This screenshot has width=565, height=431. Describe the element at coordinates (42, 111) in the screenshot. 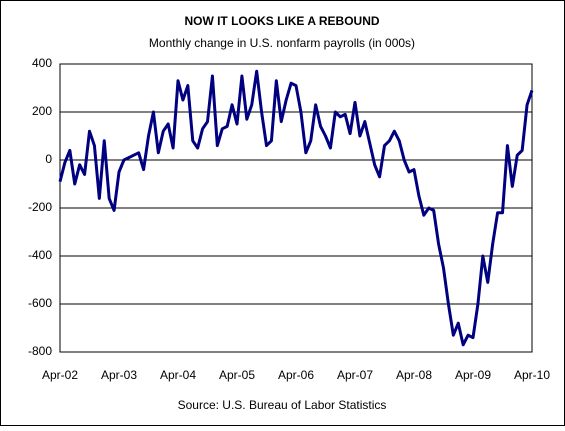

I see `y-tick-label: 200` at that location.